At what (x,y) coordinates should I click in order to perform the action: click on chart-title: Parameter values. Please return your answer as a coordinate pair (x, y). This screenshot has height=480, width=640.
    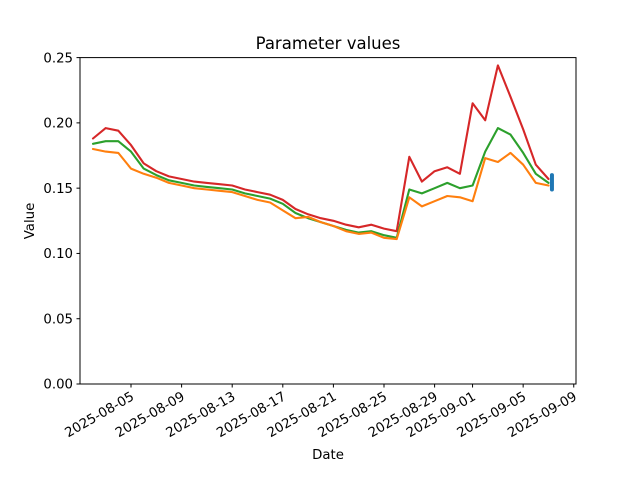
    Looking at the image, I should click on (328, 43).